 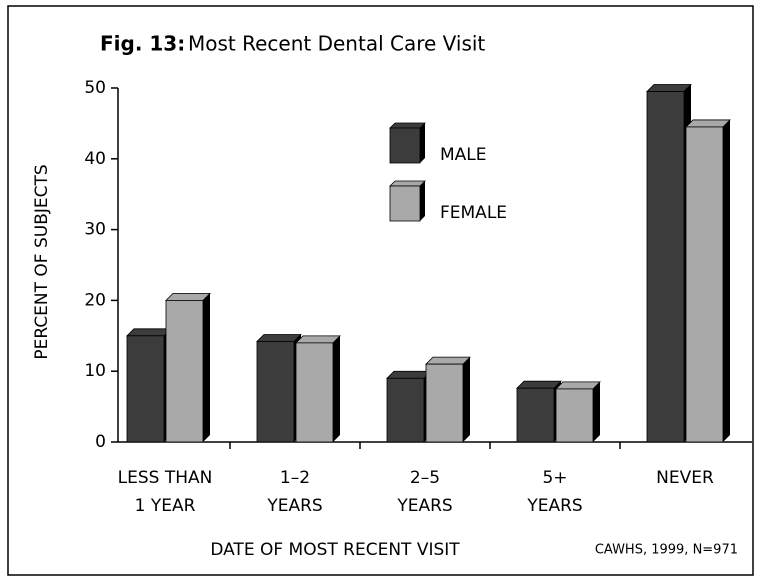 What do you see at coordinates (336, 44) in the screenshot?
I see `chart-title: Most Recent Dental Care Visit` at bounding box center [336, 44].